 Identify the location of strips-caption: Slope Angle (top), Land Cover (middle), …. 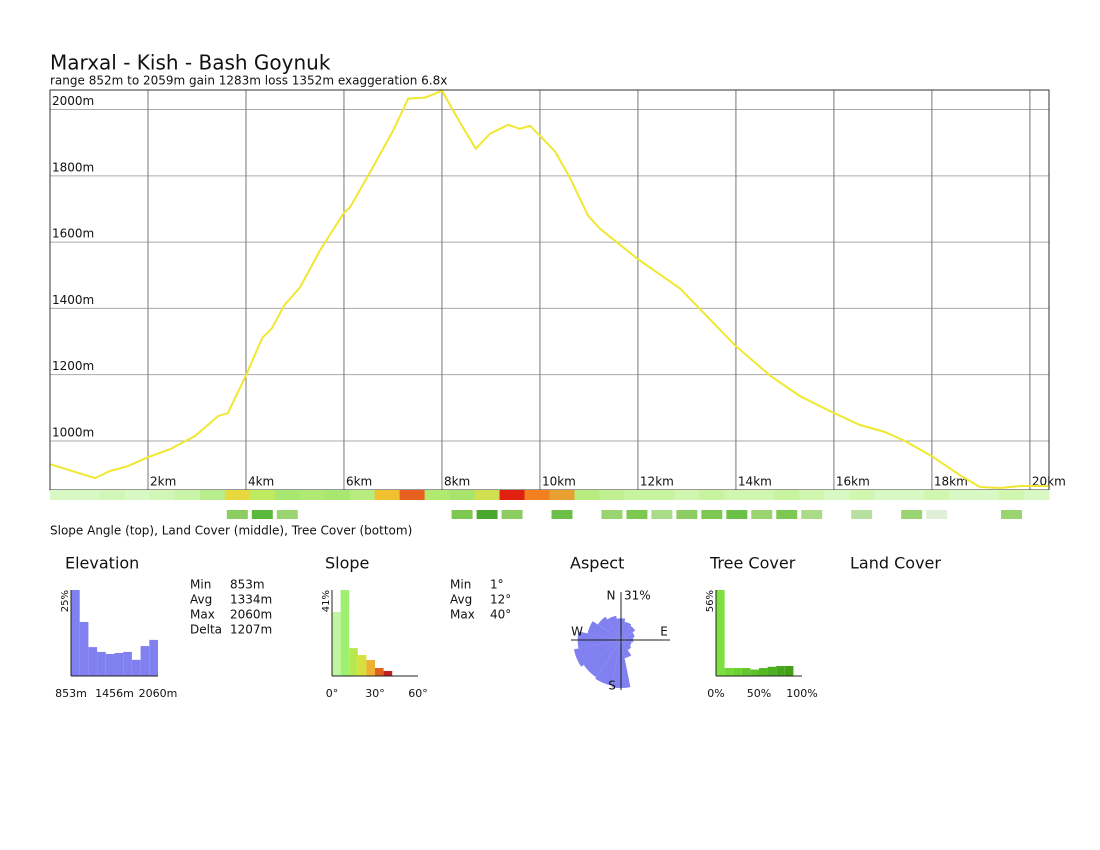
(231, 531).